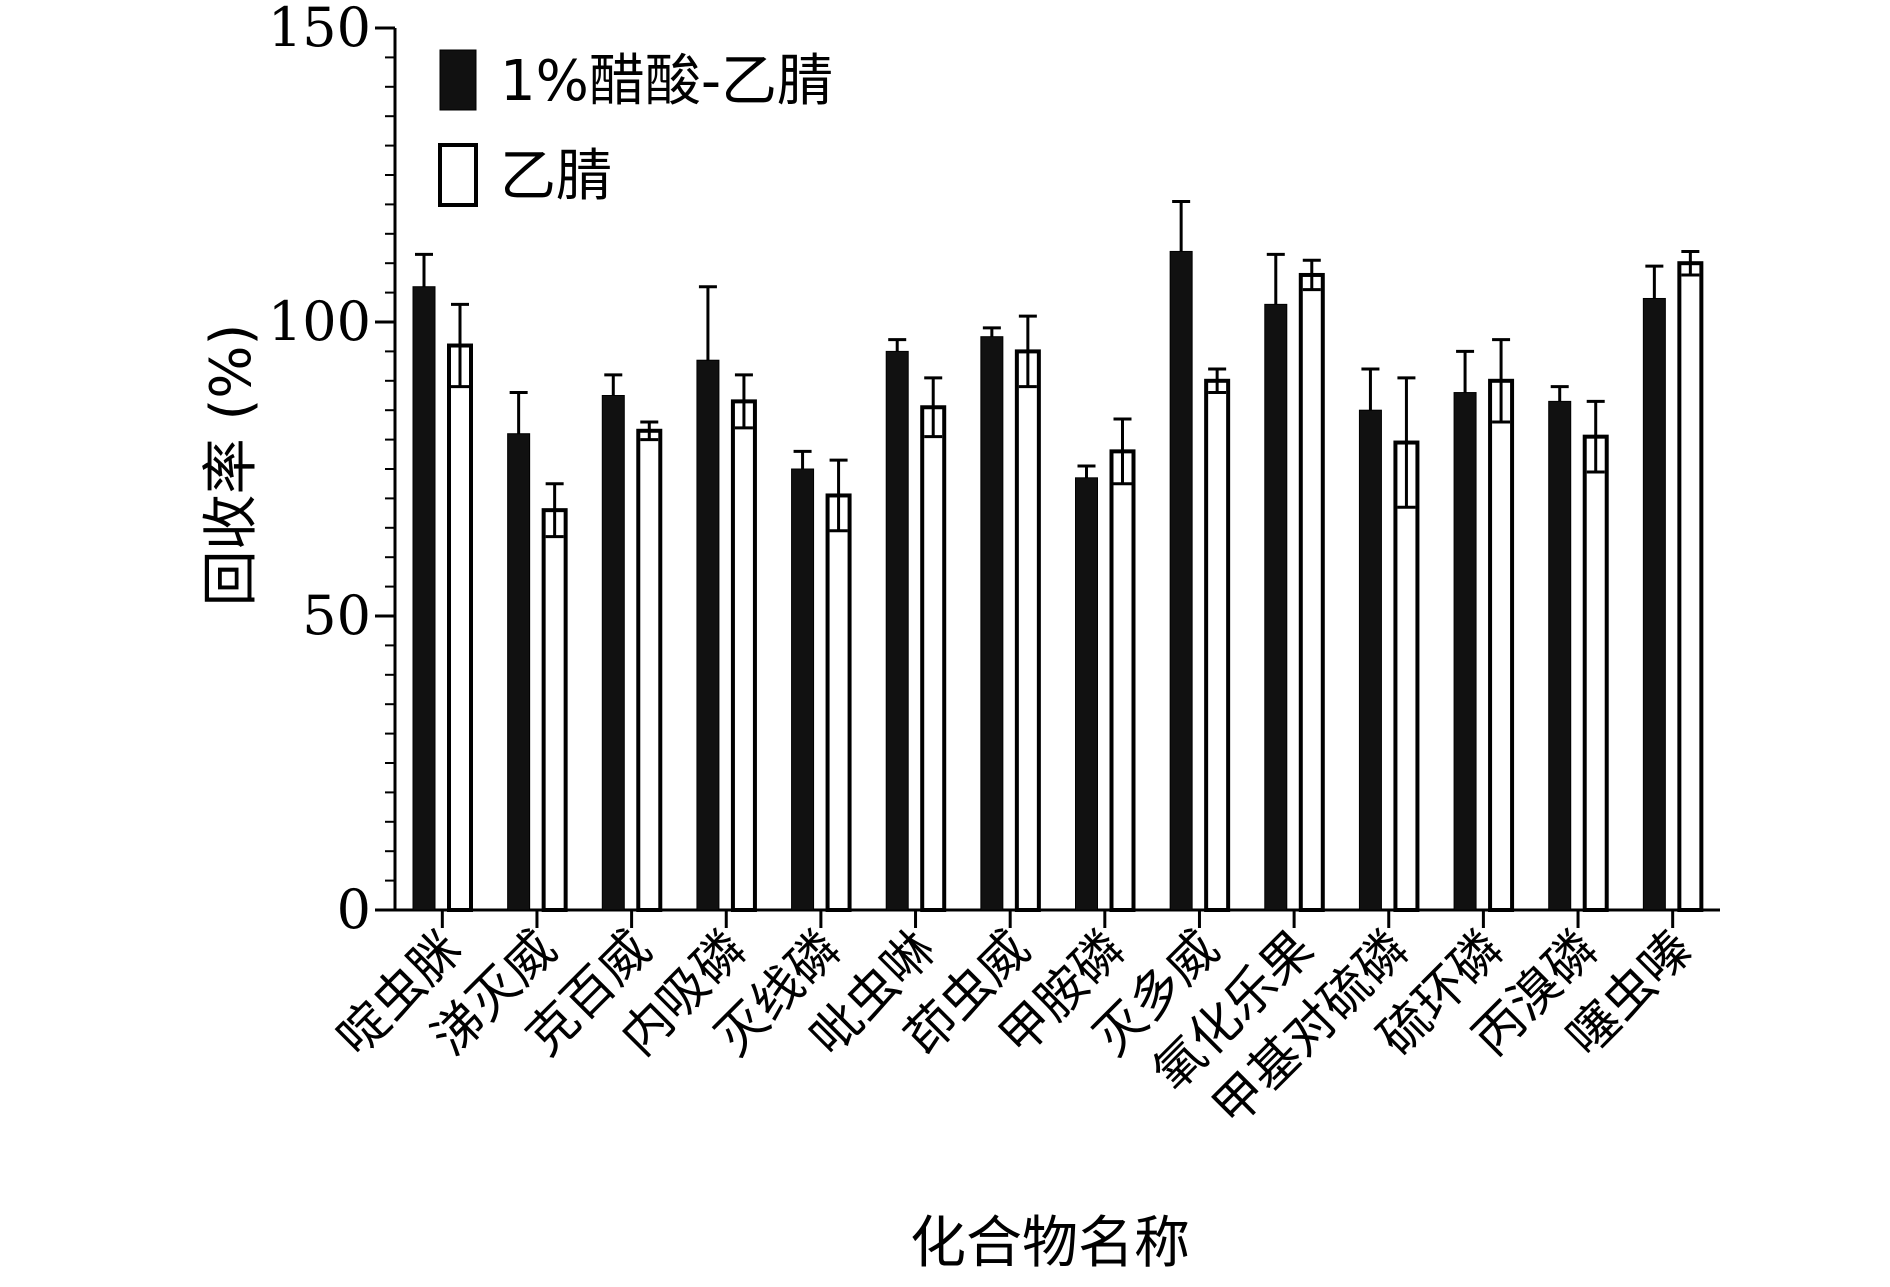 This screenshot has width=1890, height=1287. I want to click on y-tick-label: 150, so click(319, 29).